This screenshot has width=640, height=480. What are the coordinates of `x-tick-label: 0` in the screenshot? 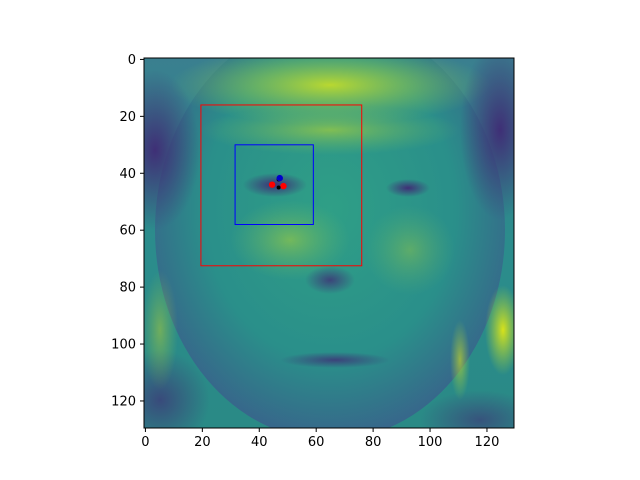 It's located at (145, 442).